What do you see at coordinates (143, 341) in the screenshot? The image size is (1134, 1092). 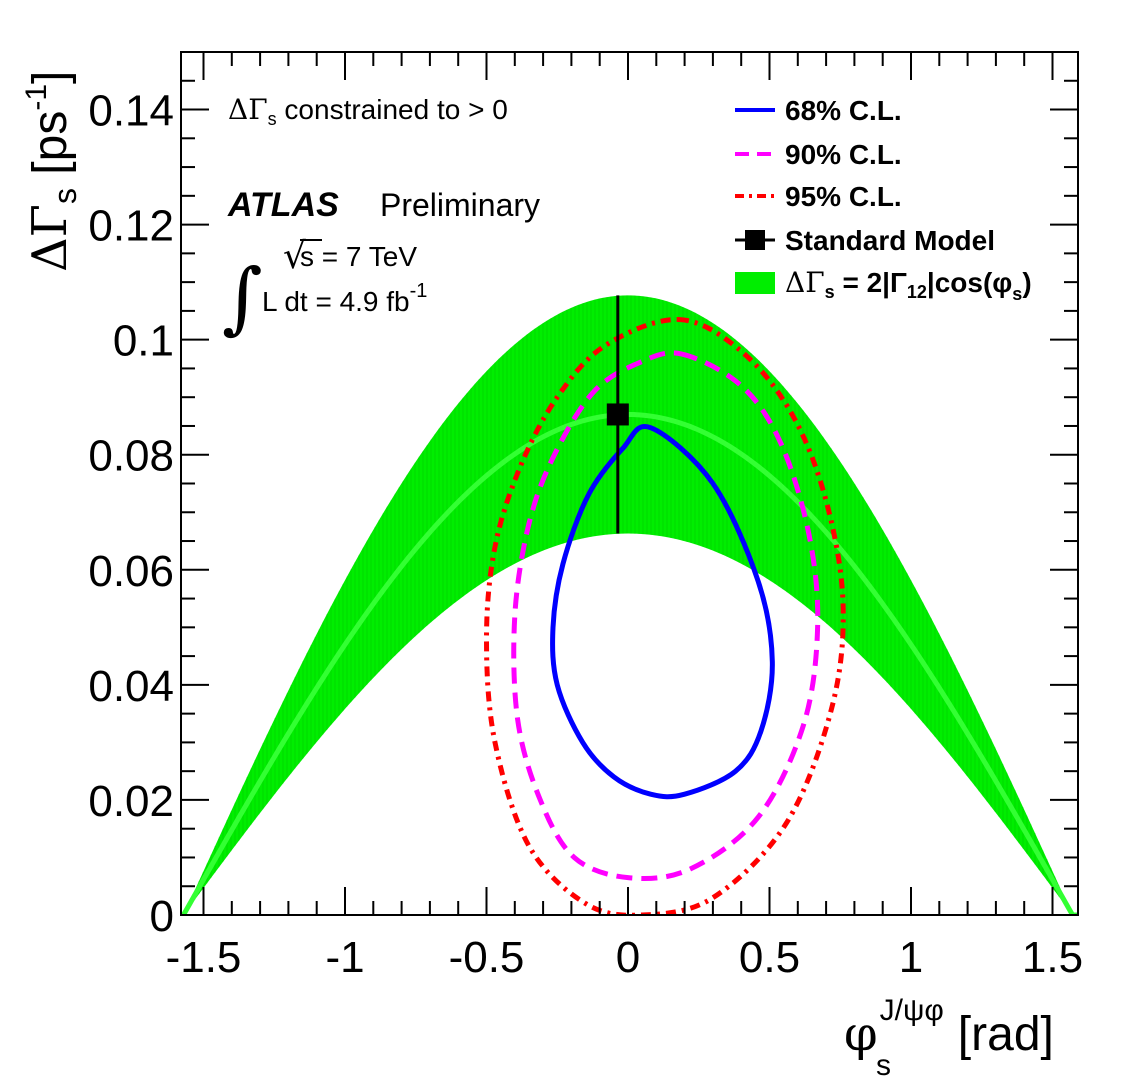 I see `y-tick-label: 0.1` at bounding box center [143, 341].